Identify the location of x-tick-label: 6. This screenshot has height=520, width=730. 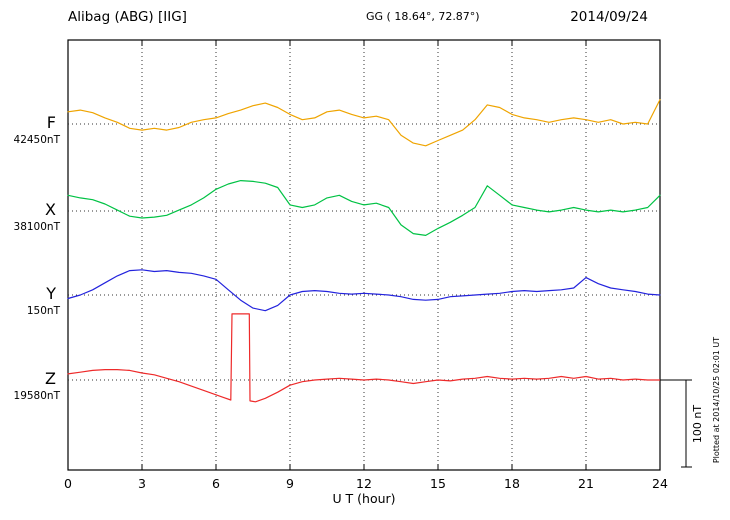
(216, 483).